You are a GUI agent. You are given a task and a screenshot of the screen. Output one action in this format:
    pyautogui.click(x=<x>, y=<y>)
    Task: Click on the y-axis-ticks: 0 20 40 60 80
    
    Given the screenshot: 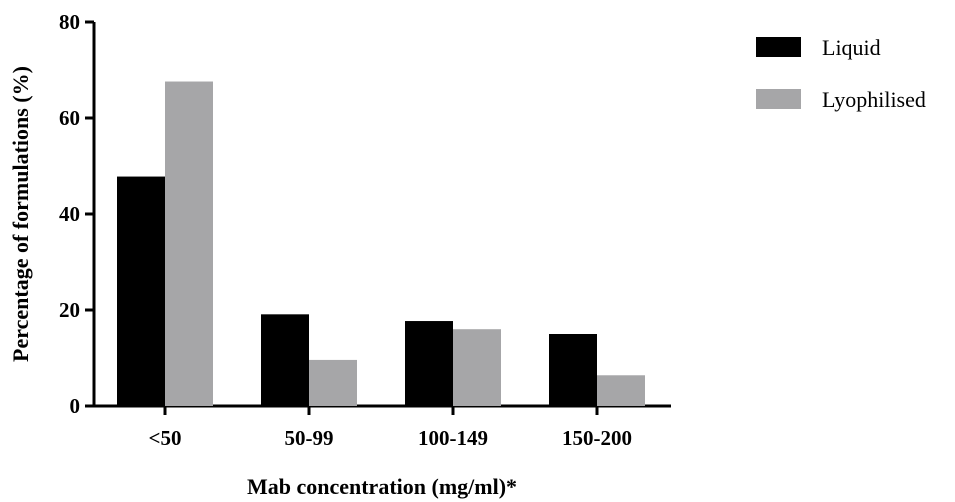 What is the action you would take?
    pyautogui.click(x=76, y=214)
    